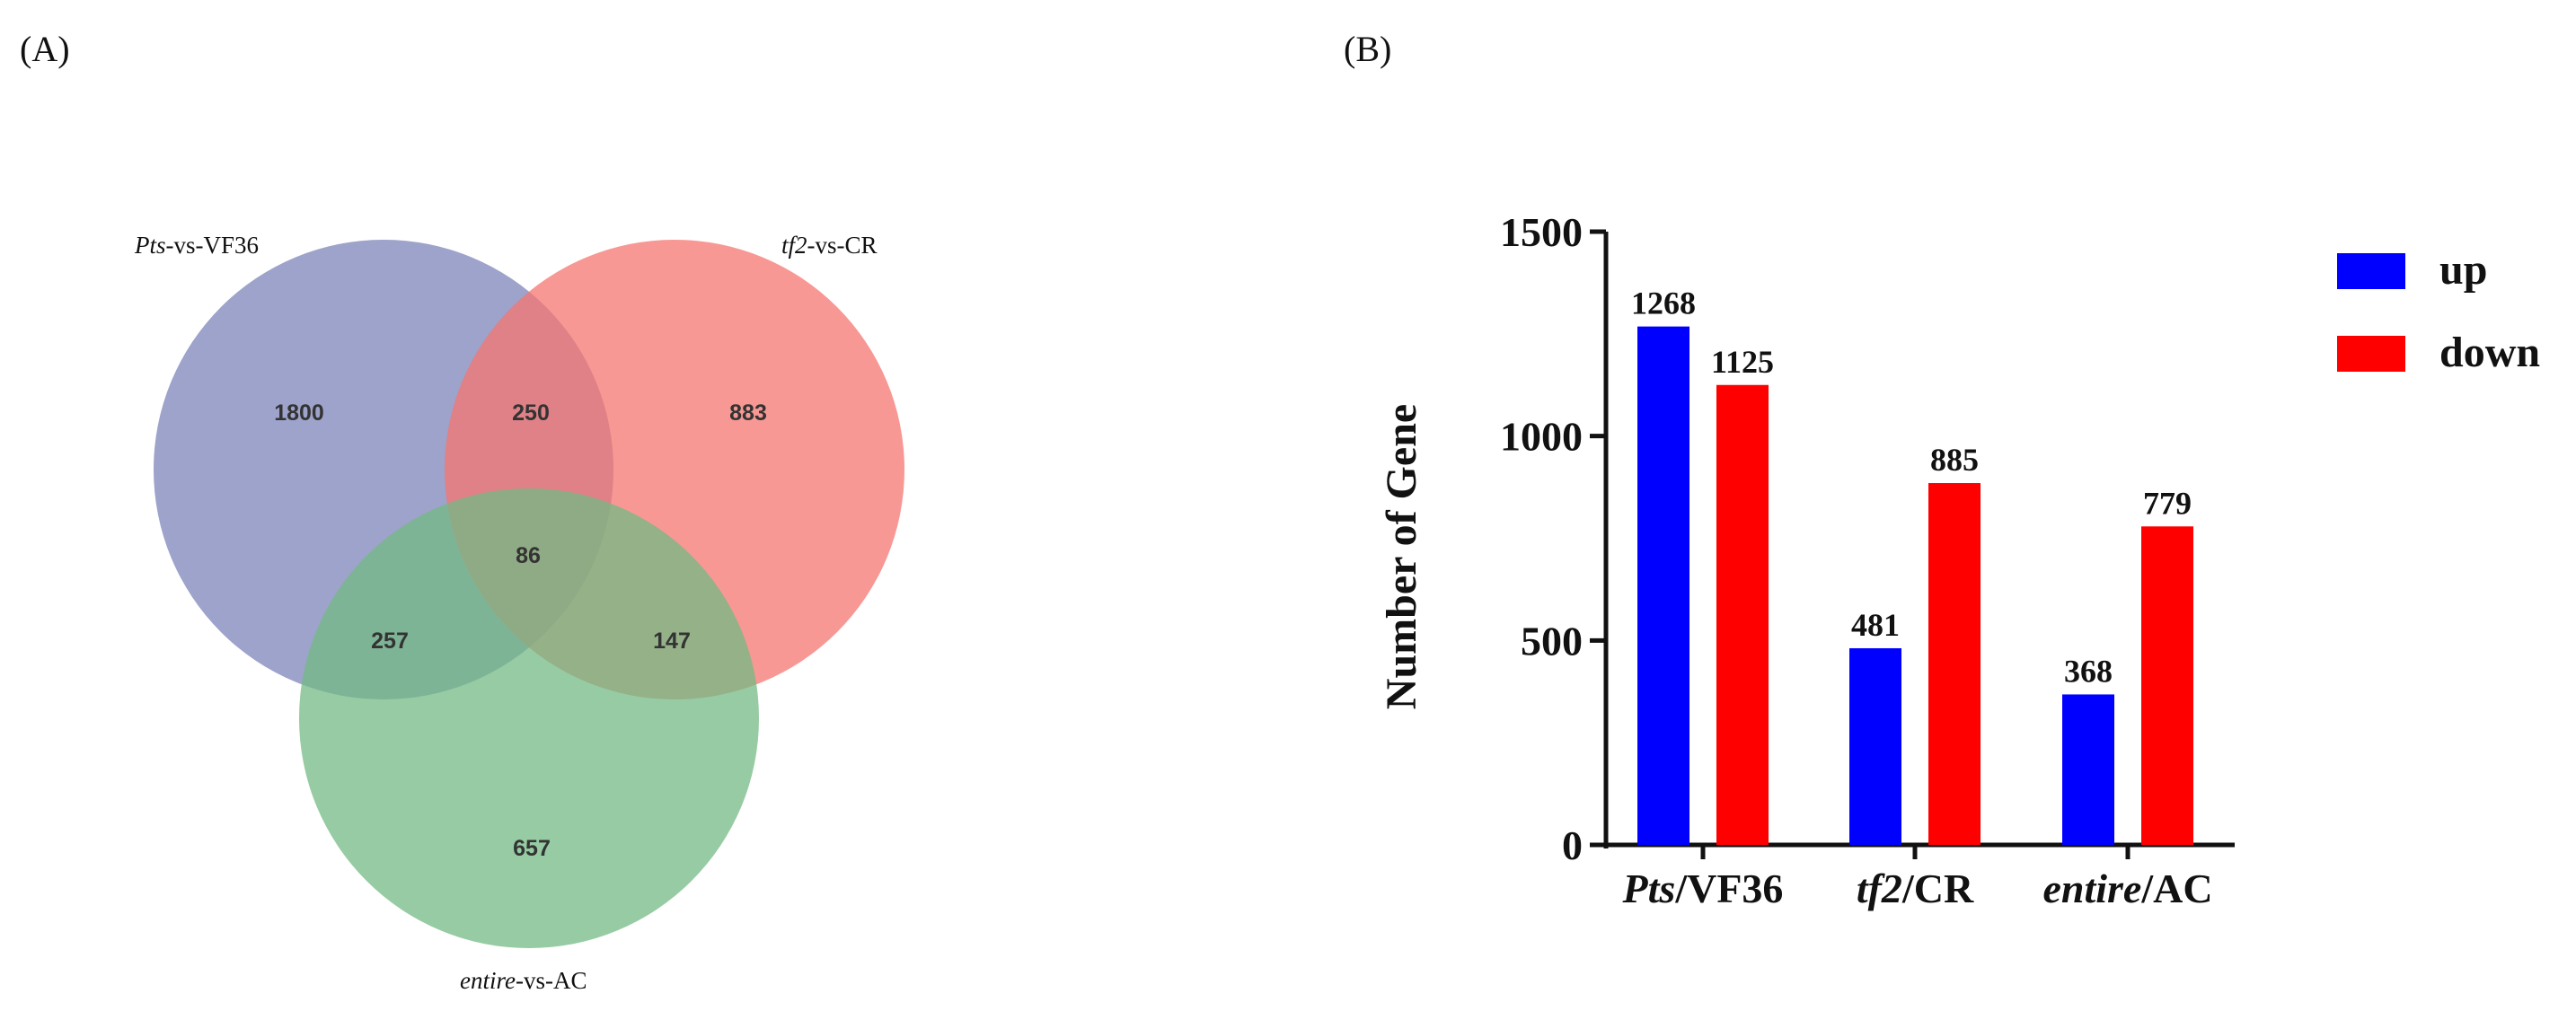 Image resolution: width=2576 pixels, height=1011 pixels. I want to click on venn-count-pts-tf2: 250, so click(531, 413).